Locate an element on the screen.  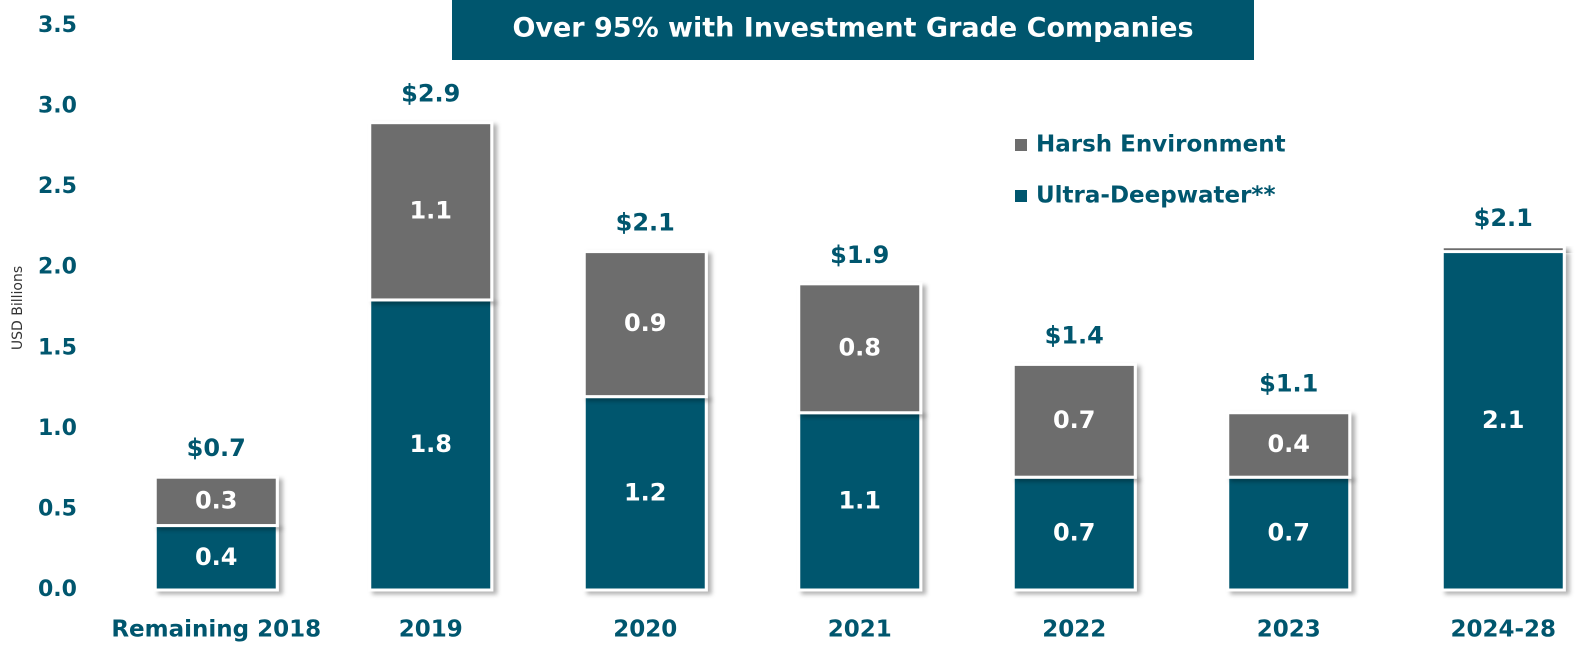
chart-title: Over 95% with Investment Grade Companies is located at coordinates (852, 28).